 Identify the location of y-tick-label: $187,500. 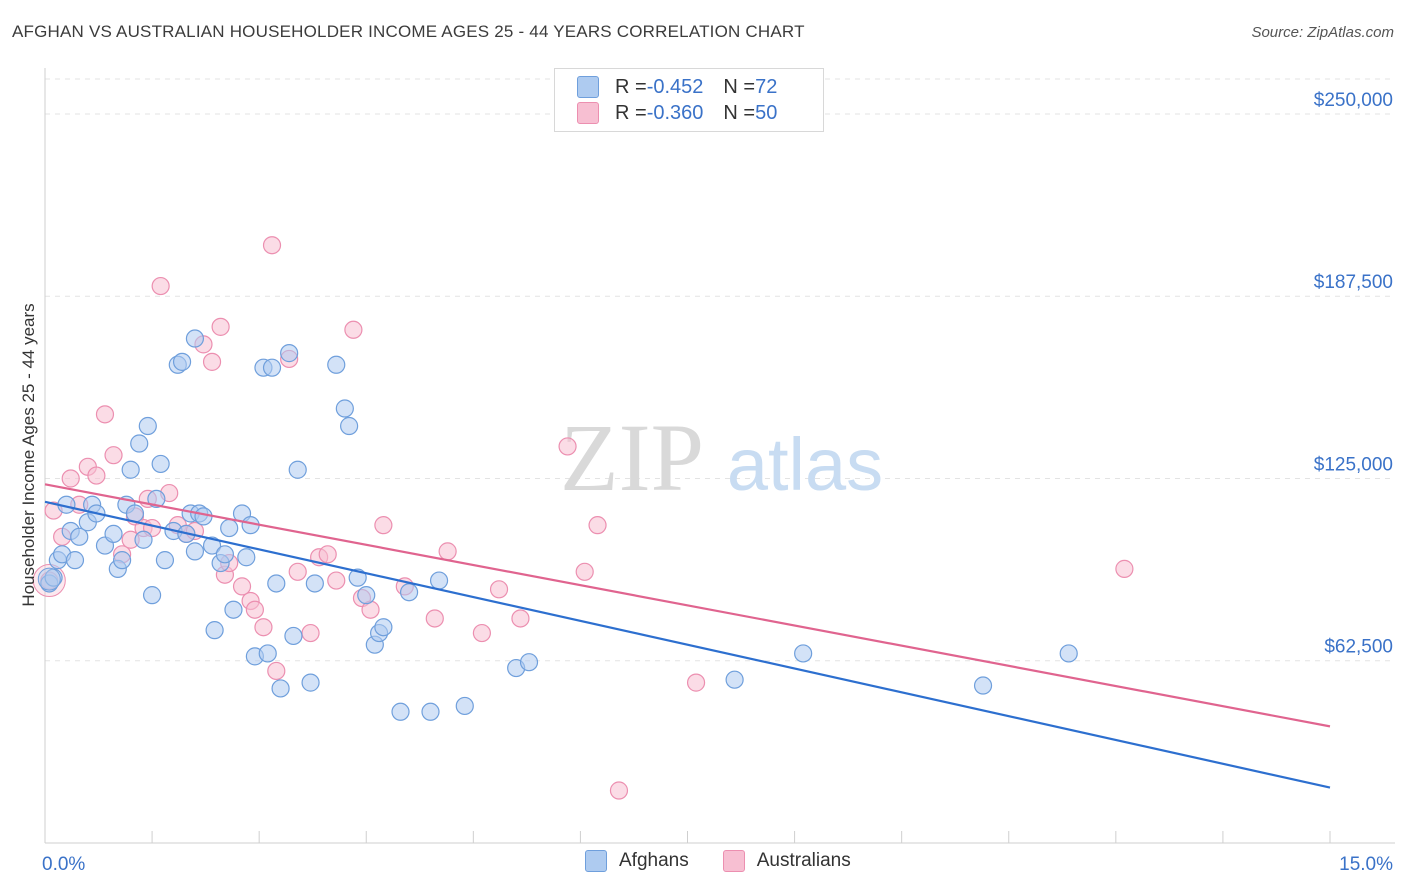
(1353, 282).